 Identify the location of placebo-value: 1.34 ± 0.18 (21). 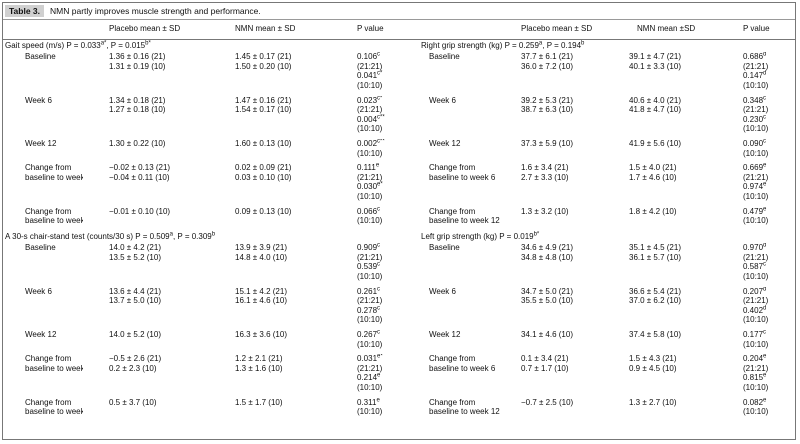
(137, 100).